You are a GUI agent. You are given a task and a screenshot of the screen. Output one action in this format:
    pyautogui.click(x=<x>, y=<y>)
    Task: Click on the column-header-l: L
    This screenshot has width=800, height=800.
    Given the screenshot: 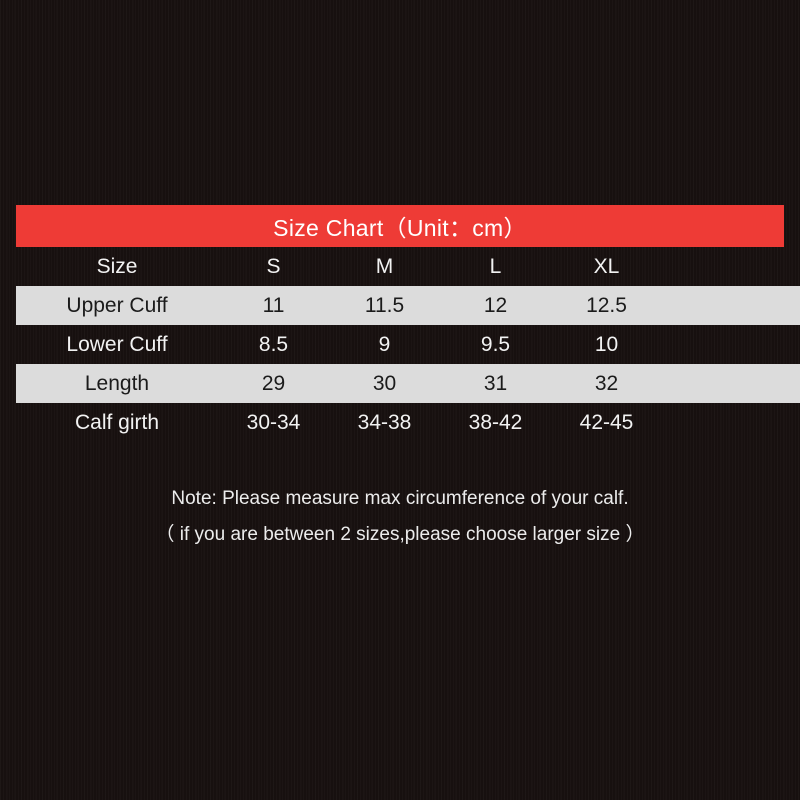 What is the action you would take?
    pyautogui.click(x=495, y=266)
    